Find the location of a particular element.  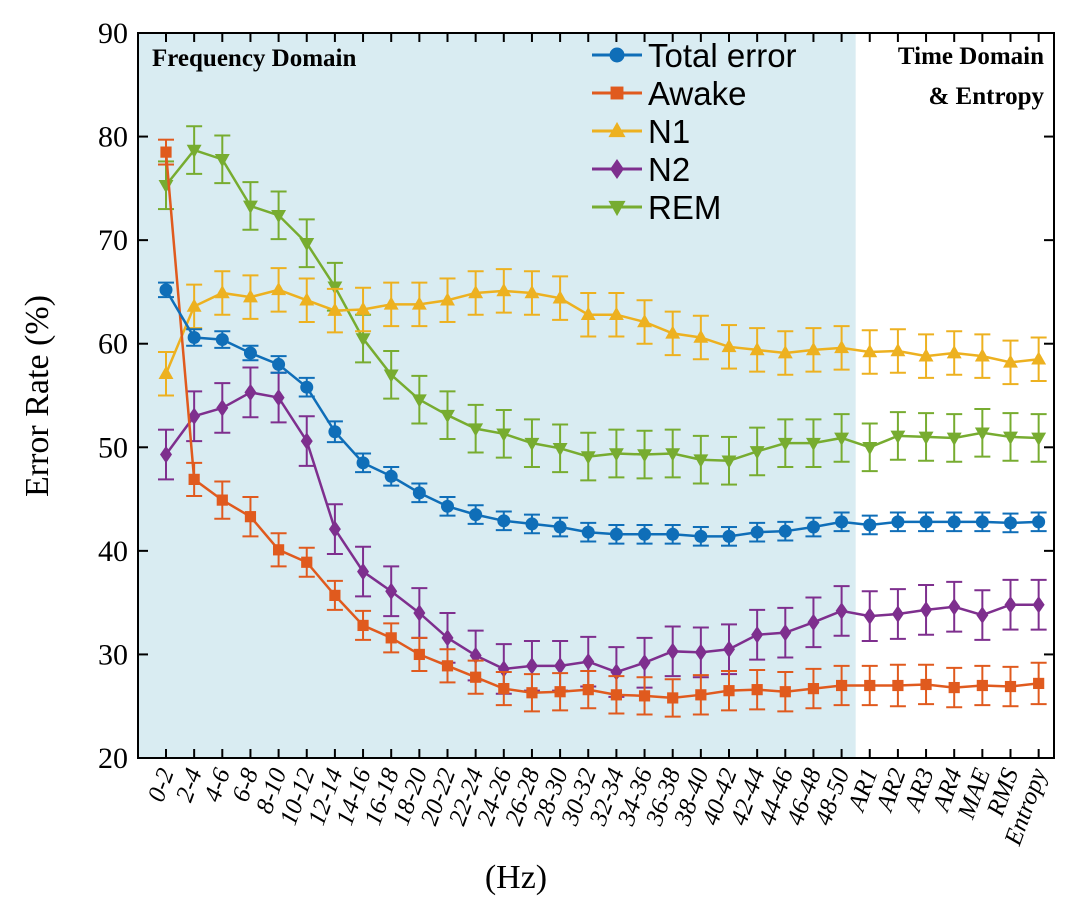

y-tick-label: 70 is located at coordinates (113, 240).